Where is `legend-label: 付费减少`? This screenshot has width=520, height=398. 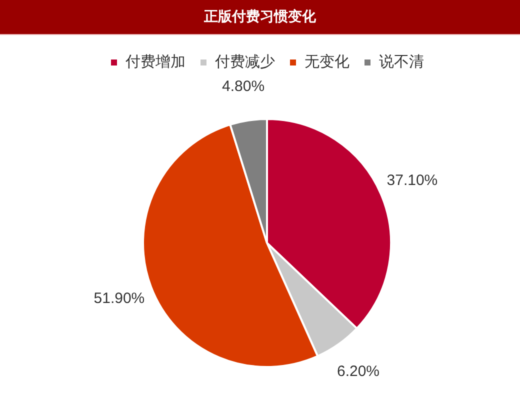 legend-label: 付费减少 is located at coordinates (244, 61).